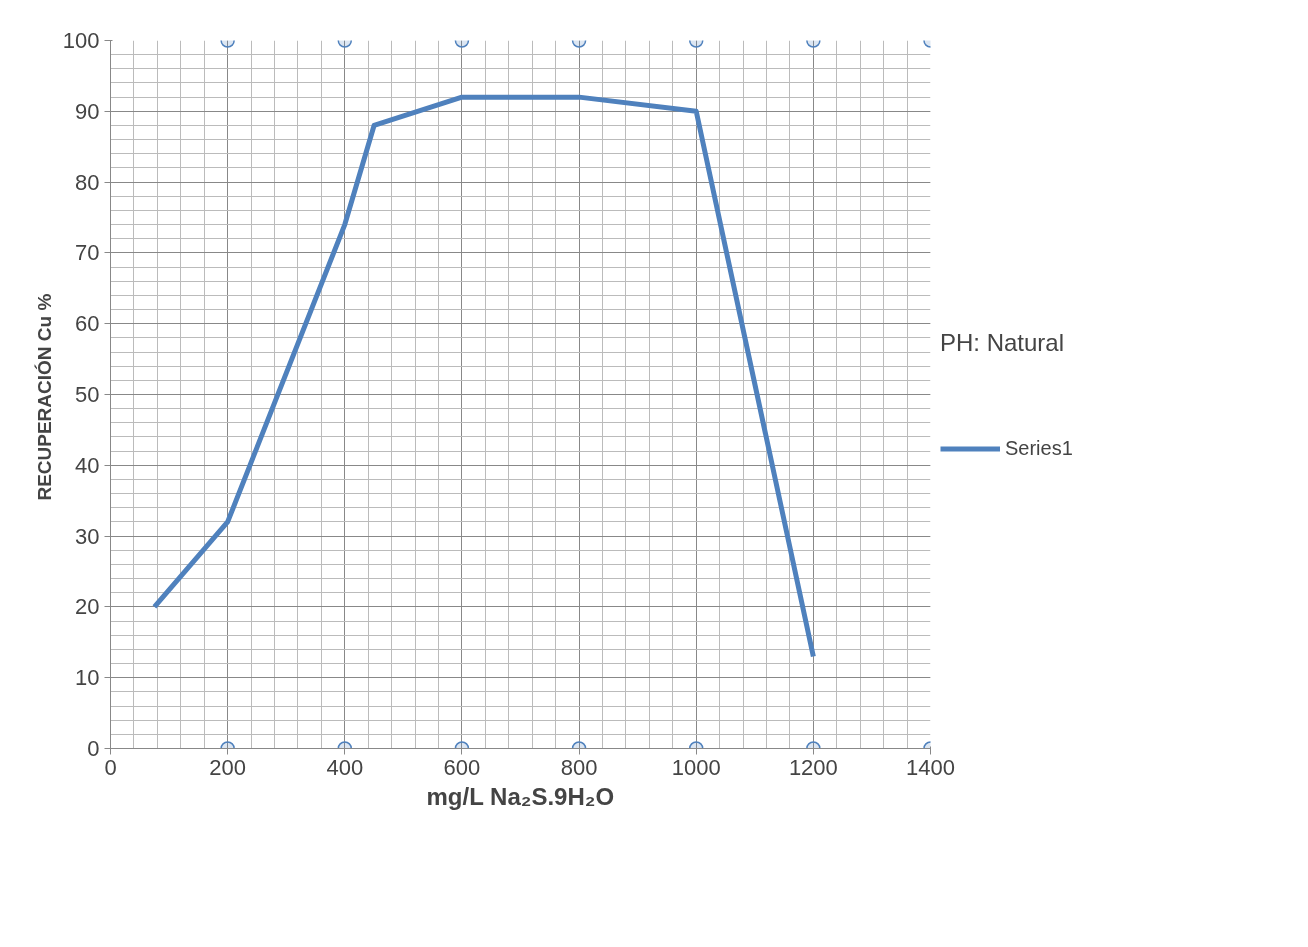 This screenshot has height=947, width=1308. What do you see at coordinates (1003, 342) in the screenshot?
I see `text: PH: Natural` at bounding box center [1003, 342].